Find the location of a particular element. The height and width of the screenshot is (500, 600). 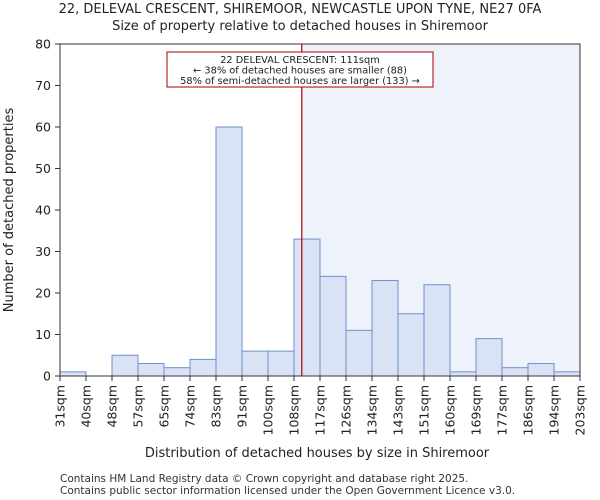

annotation-line-1: 22 DELEVAL CRESCENT: 111sqm is located at coordinates (300, 60).